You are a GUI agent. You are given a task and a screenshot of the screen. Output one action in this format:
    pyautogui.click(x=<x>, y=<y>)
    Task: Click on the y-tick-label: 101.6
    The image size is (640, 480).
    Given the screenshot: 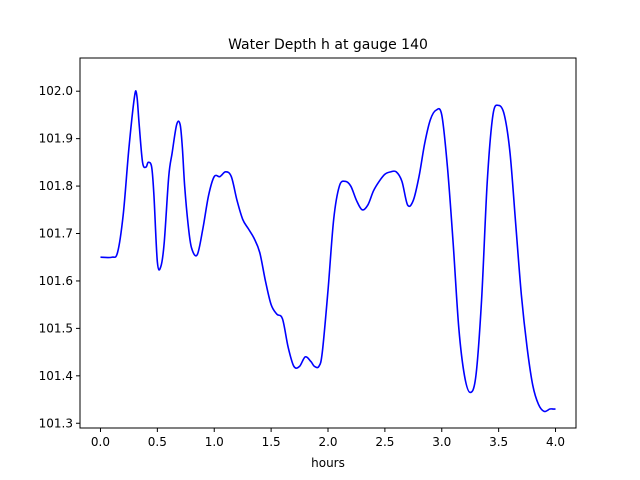 What is the action you would take?
    pyautogui.click(x=56, y=281)
    